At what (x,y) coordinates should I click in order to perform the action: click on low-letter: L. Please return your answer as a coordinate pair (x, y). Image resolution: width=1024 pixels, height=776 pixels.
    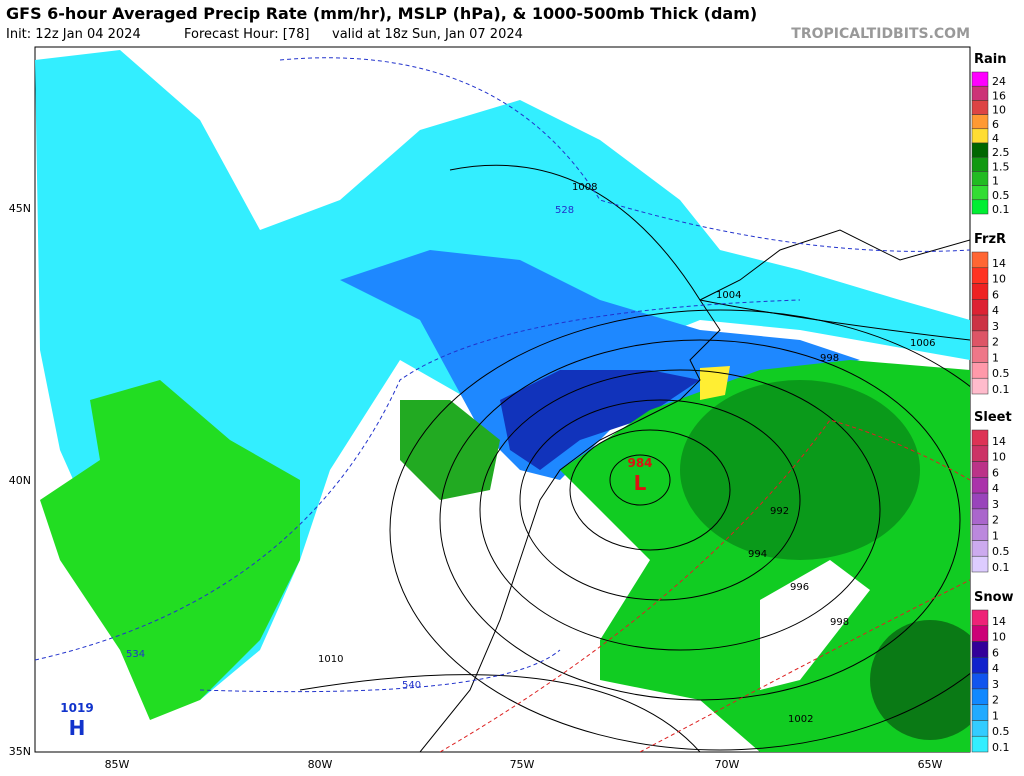
    Looking at the image, I should click on (640, 483).